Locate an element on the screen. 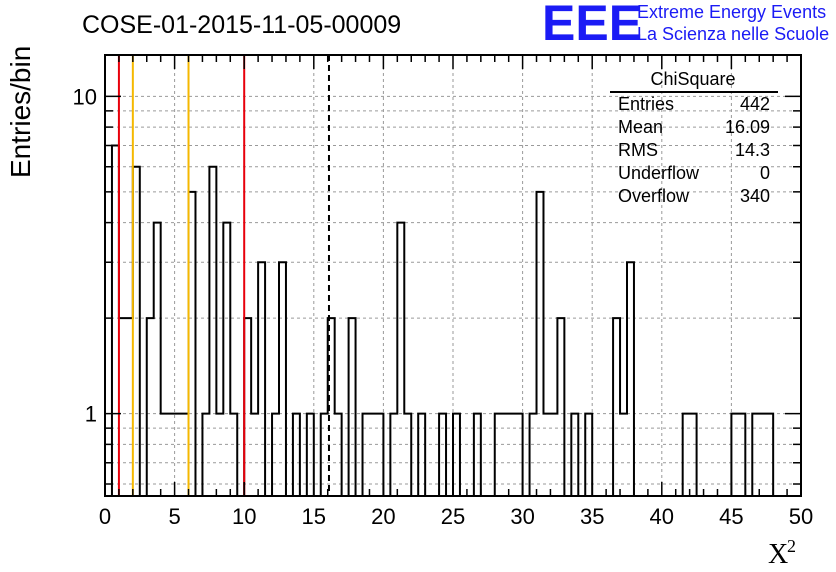 The height and width of the screenshot is (572, 836). y-tick-label: 10 is located at coordinates (85, 96).